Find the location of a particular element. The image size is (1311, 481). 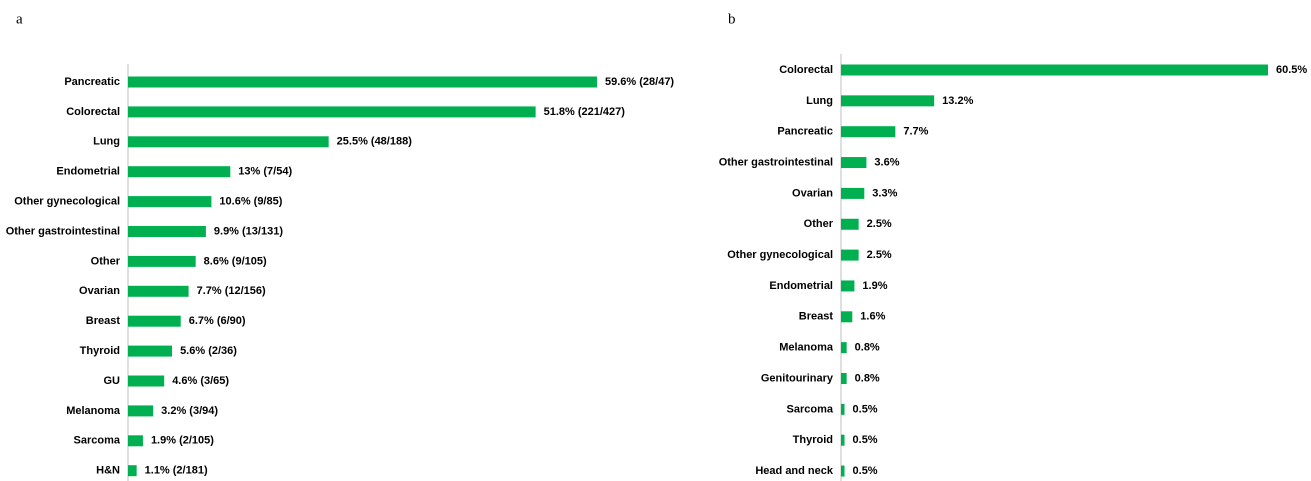

value-label: 59.6% (28/47) is located at coordinates (639, 82).